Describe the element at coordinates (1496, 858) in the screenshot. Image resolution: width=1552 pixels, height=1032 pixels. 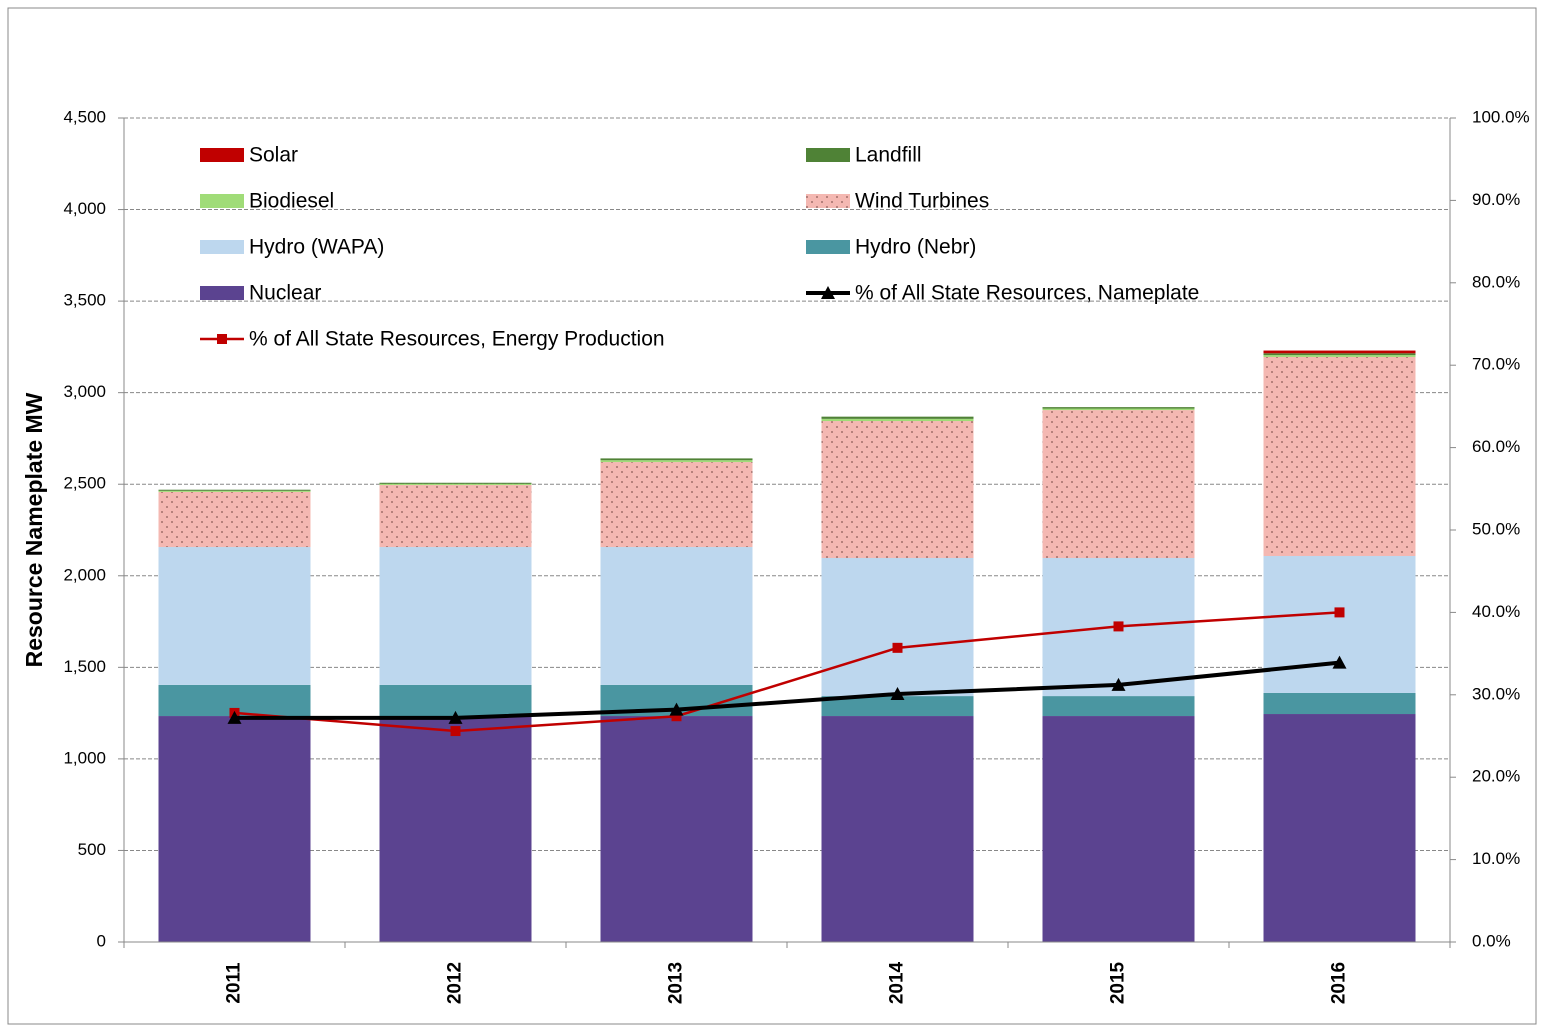
I see `y2-tick-label: 10.0%` at that location.